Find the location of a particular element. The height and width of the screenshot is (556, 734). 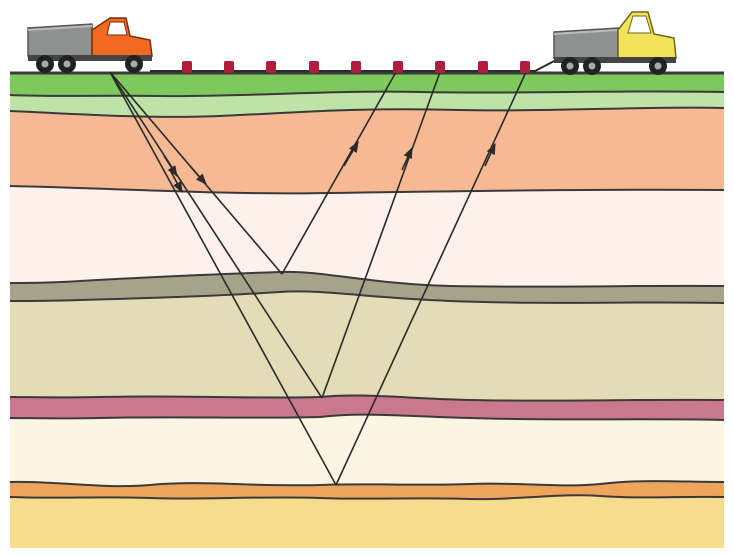

yellow-bedrock-layer is located at coordinates (367, 521).